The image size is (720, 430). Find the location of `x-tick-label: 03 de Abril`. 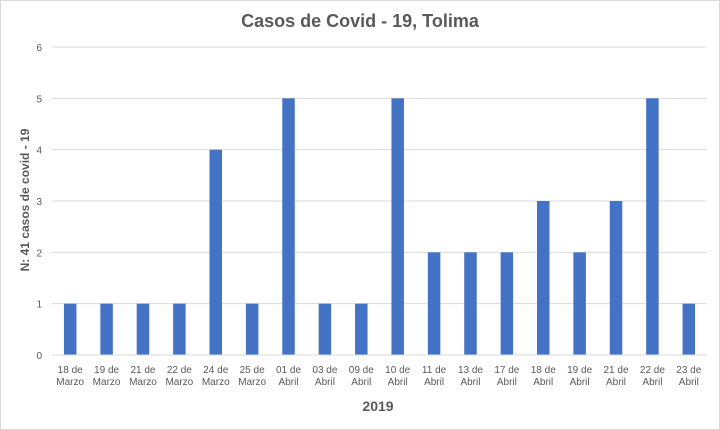

x-tick-label: 03 de Abril is located at coordinates (324, 376).